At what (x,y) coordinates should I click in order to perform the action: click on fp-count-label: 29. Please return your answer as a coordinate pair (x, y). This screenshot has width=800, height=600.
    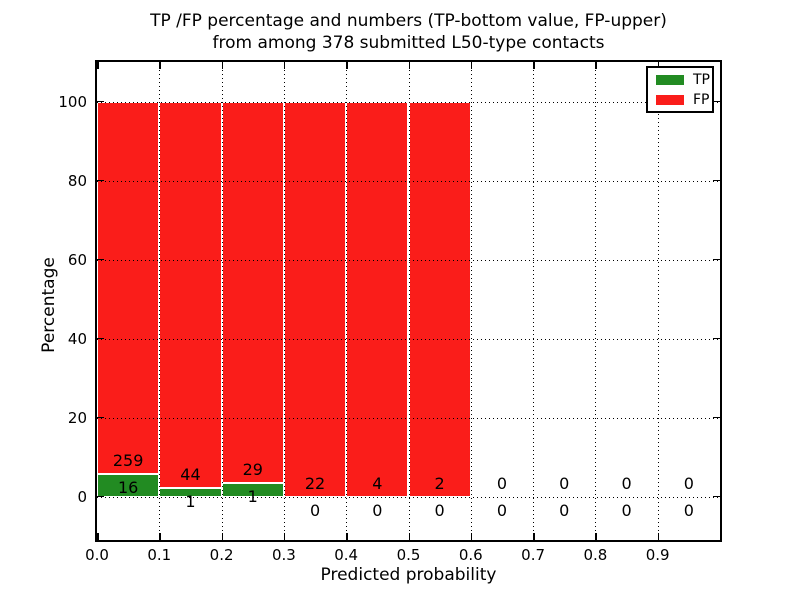
    Looking at the image, I should click on (252, 470).